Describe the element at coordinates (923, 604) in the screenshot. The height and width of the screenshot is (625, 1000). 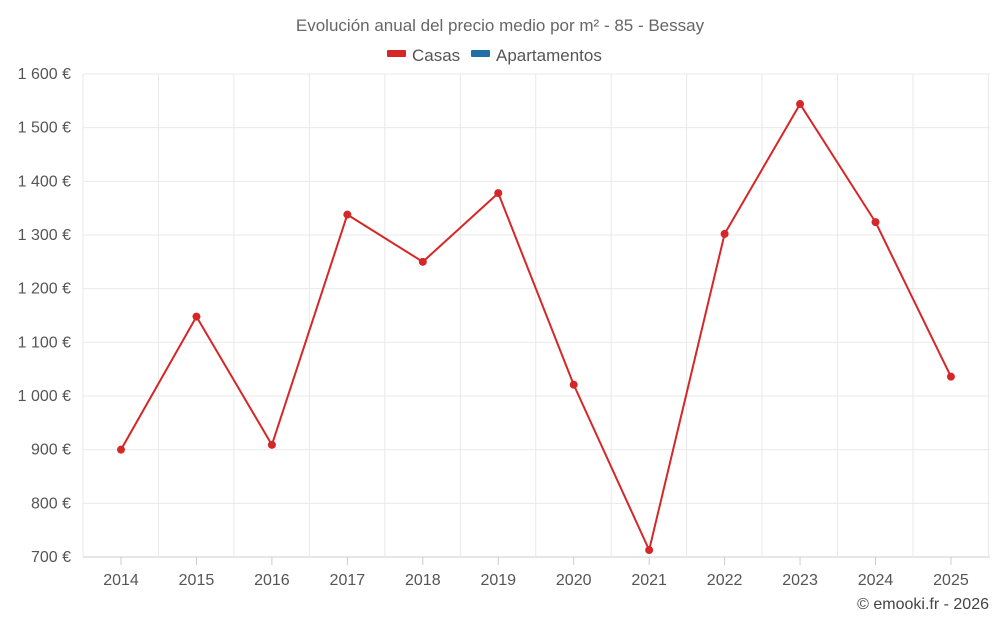
I see `credit-text: © emooki.fr - 2026` at that location.